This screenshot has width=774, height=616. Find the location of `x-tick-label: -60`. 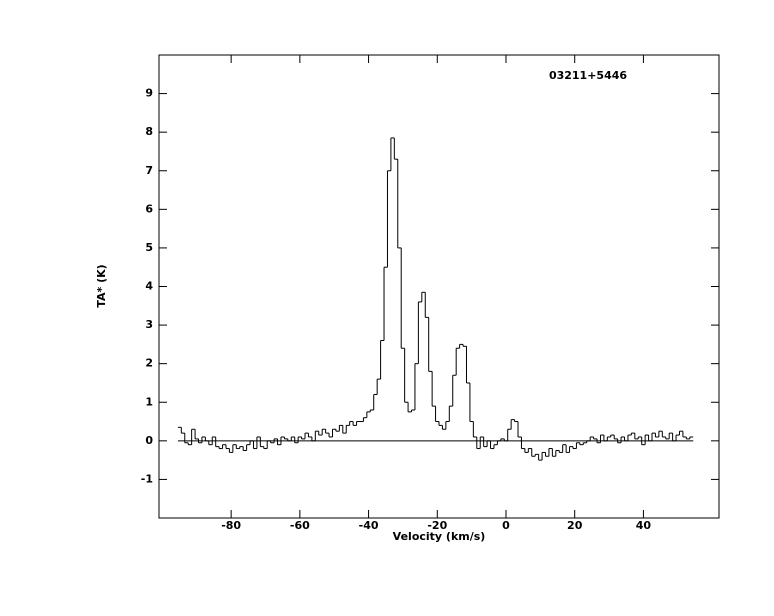

x-tick-label: -60 is located at coordinates (300, 525).